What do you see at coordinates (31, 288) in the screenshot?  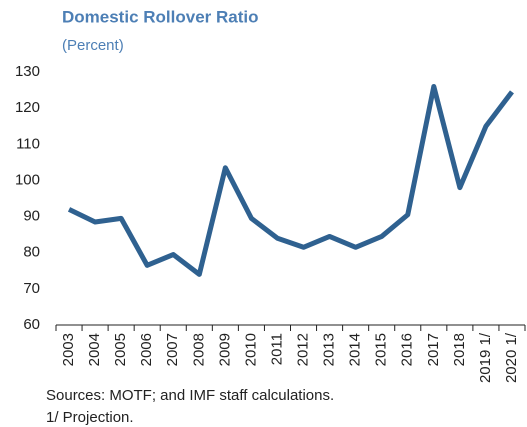 I see `y-tick-label: 70` at bounding box center [31, 288].